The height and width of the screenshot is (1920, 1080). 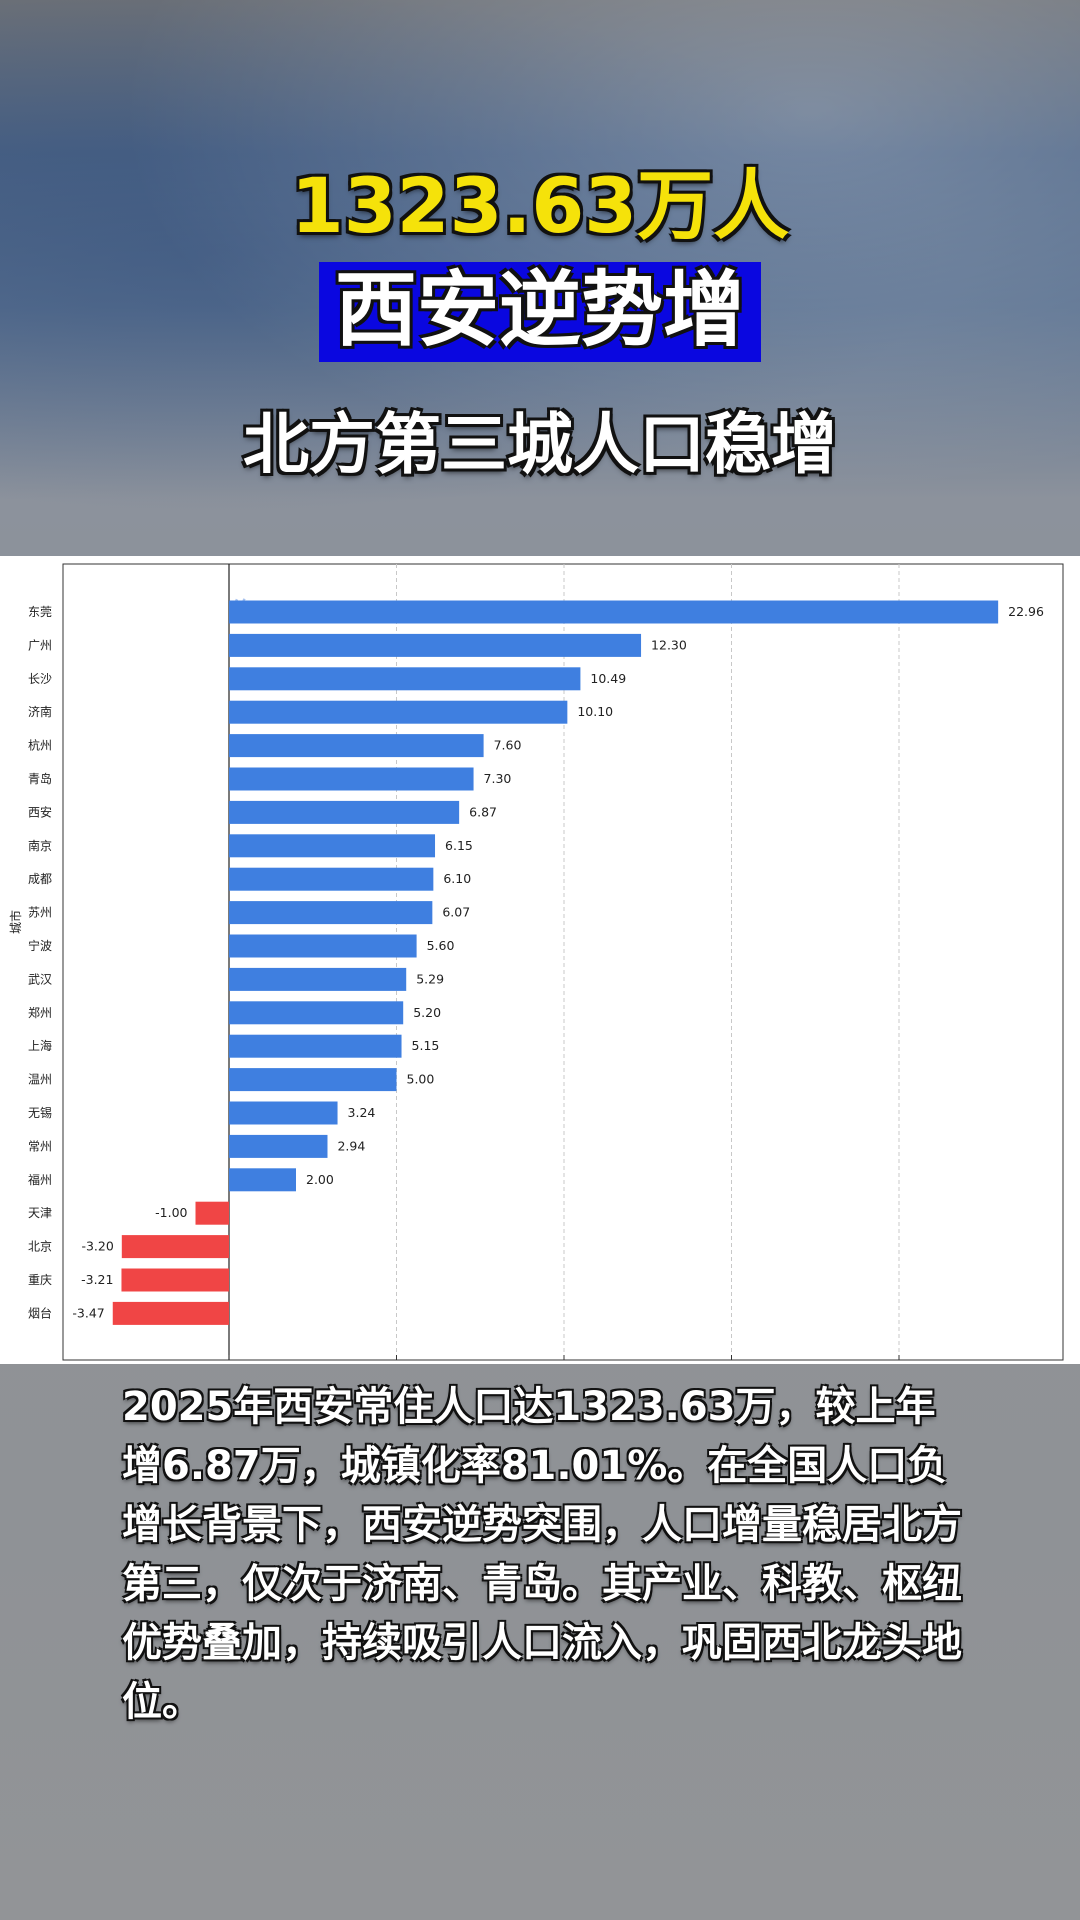 I want to click on value-label: 7.30, so click(x=498, y=778).